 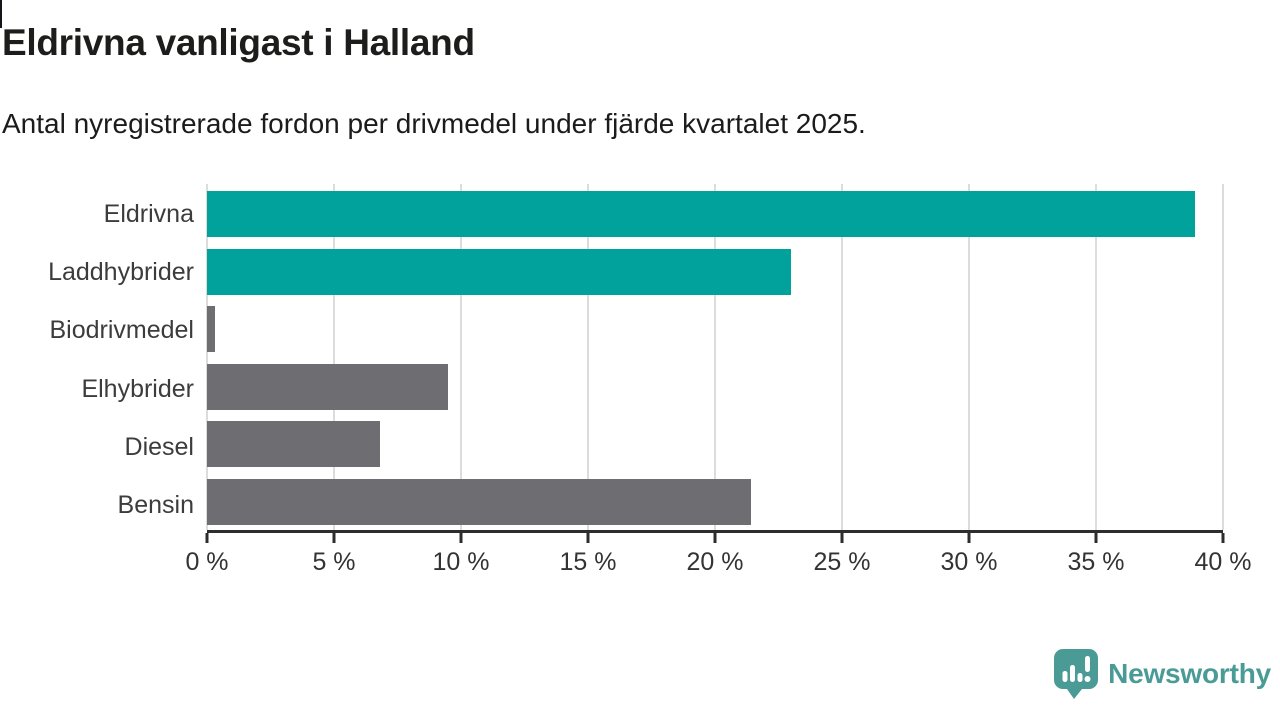 What do you see at coordinates (293, 444) in the screenshot?
I see `bar-diesel` at bounding box center [293, 444].